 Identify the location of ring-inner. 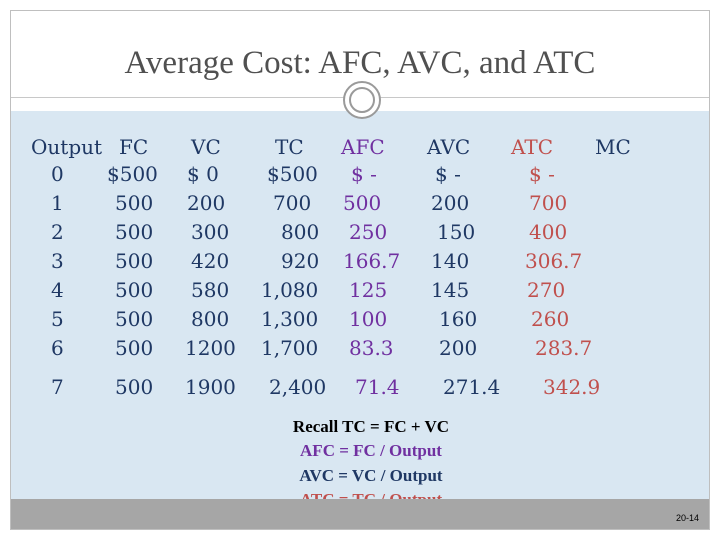
(362, 100).